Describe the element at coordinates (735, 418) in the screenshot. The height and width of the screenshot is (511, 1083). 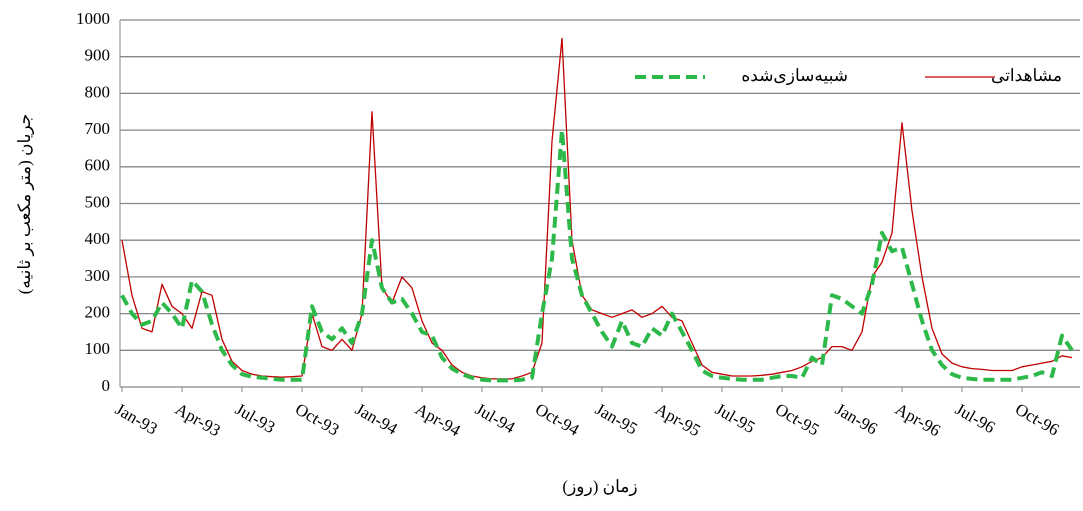
I see `x-tick-label: Jul-95` at that location.